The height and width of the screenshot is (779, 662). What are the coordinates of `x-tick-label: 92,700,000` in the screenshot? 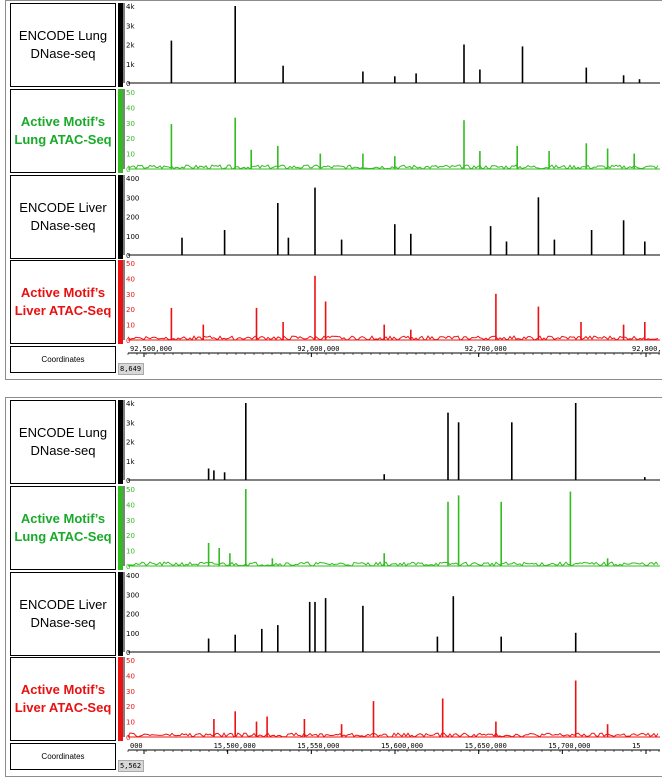 It's located at (486, 349).